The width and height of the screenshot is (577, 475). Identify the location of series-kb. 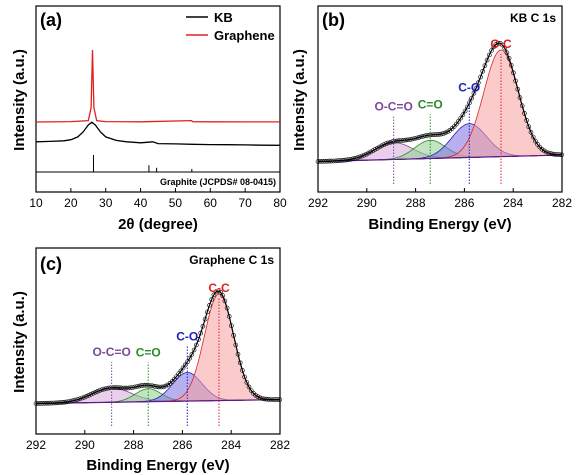
(158, 133).